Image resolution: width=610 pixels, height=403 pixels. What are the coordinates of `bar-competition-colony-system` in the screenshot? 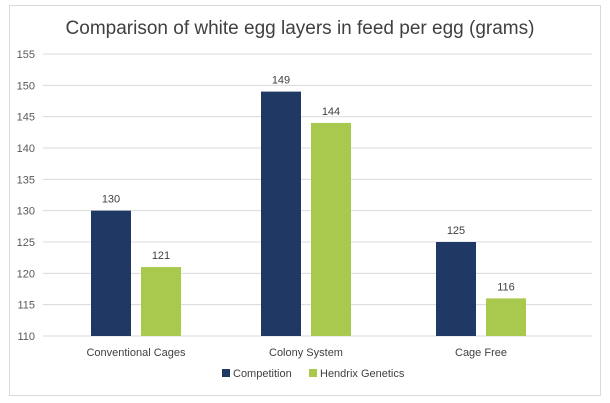 It's located at (281, 213).